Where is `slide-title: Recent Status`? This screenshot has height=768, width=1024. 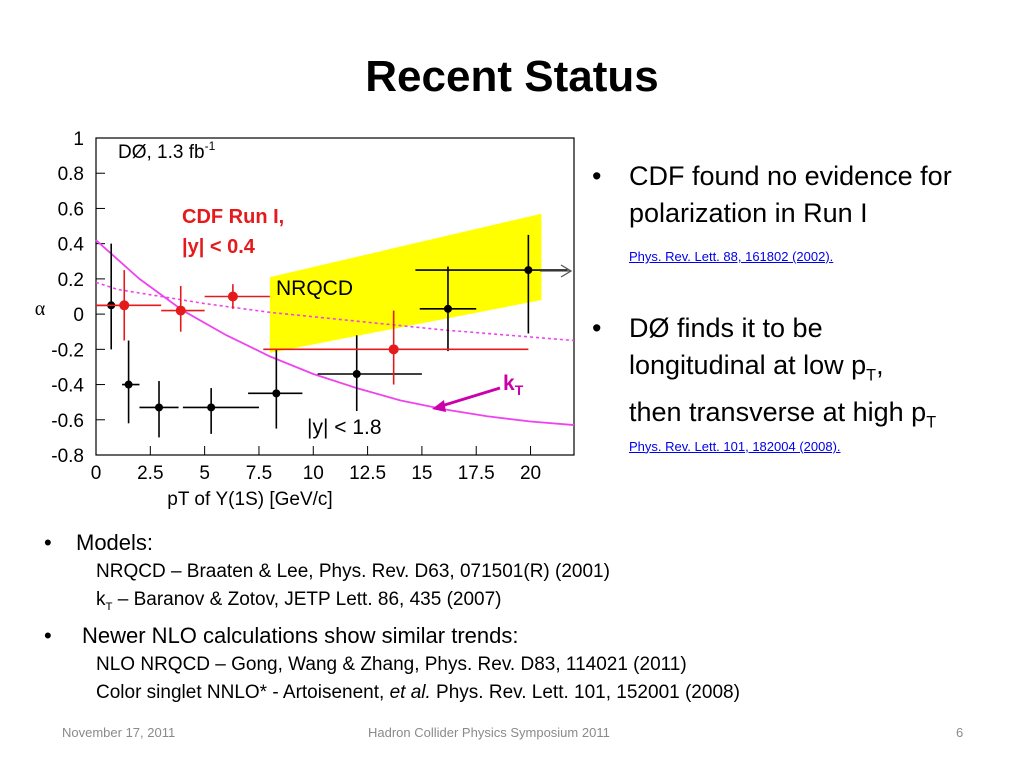
slide-title: Recent Status is located at coordinates (512, 76).